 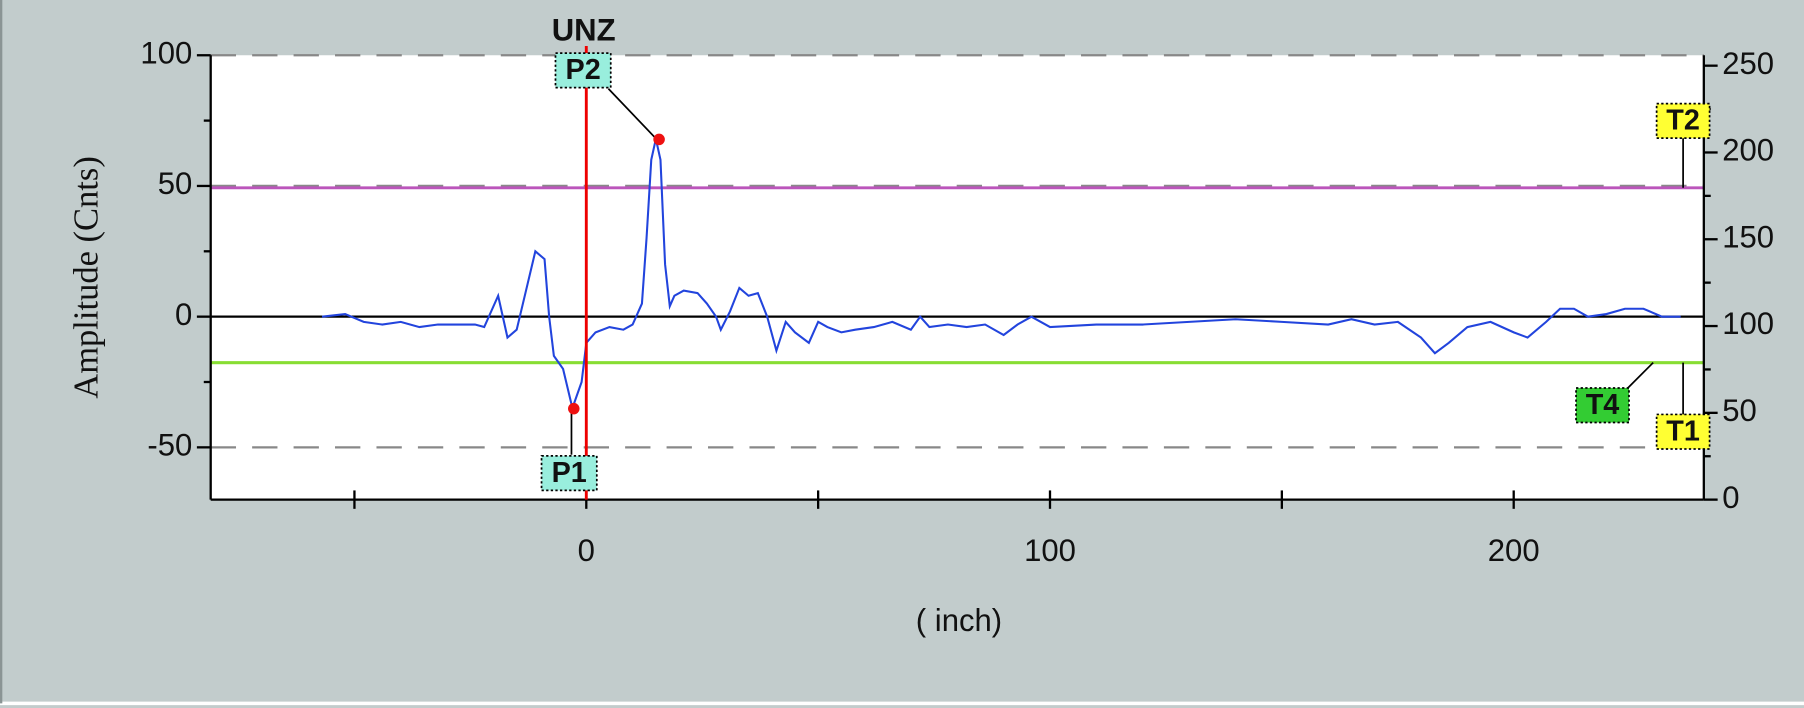 What do you see at coordinates (166, 52) in the screenshot?
I see `y-tick-label: 100` at bounding box center [166, 52].